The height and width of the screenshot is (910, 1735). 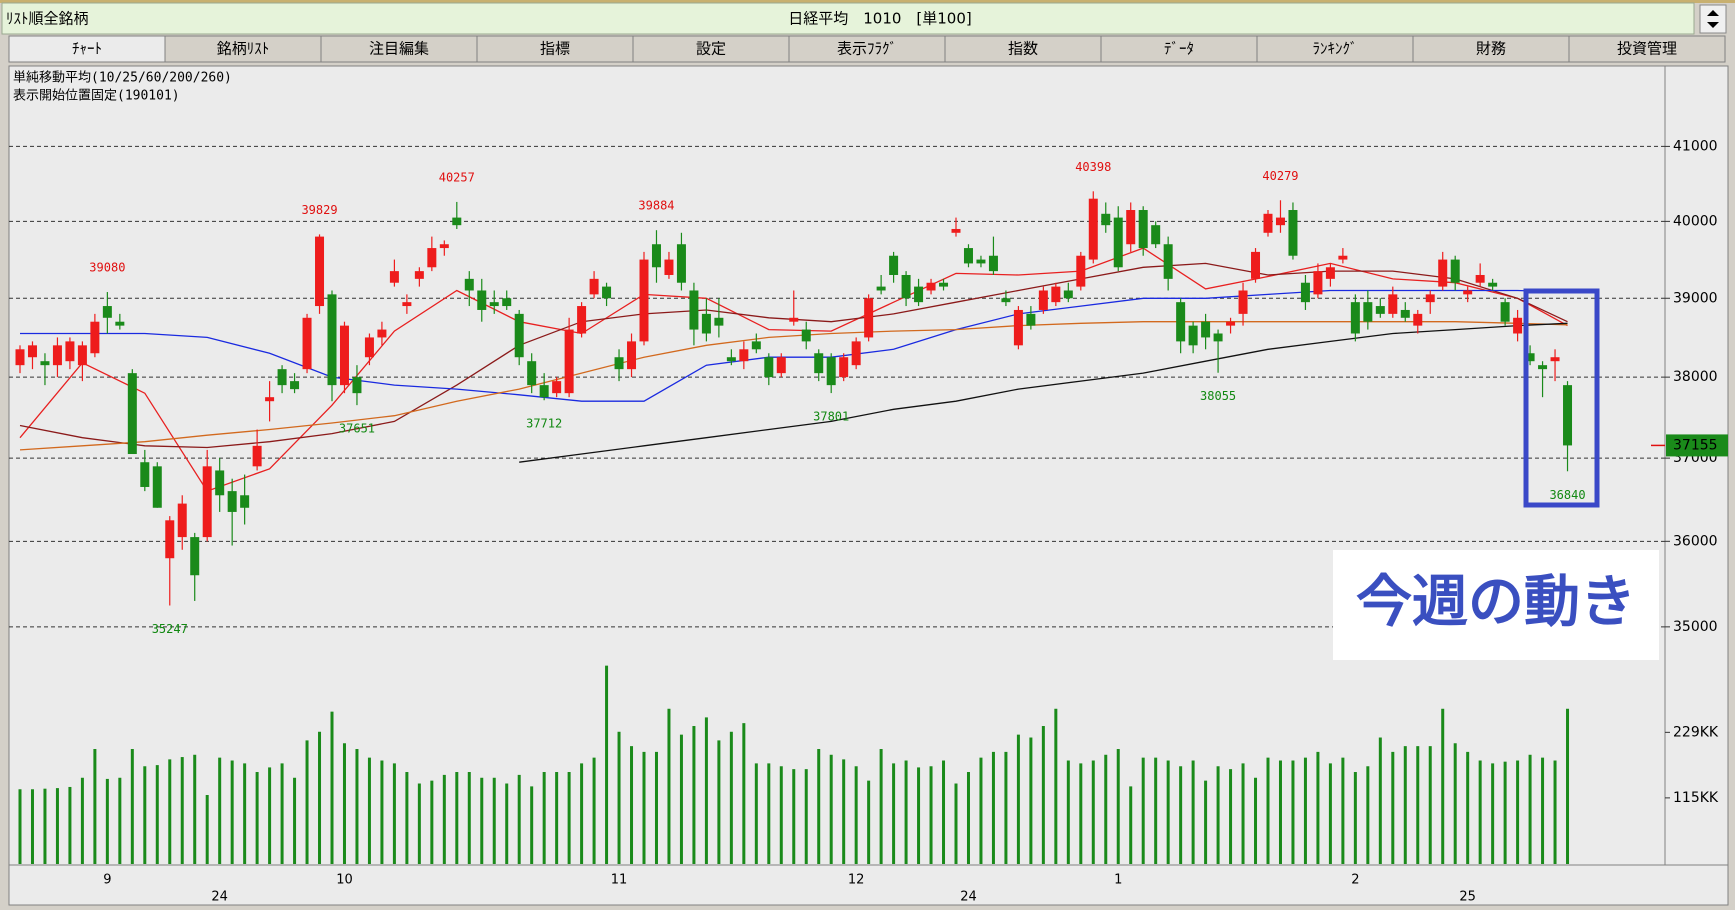 I want to click on tab-label: 表示ﾌﾗｸﾞ, so click(x=867, y=49).